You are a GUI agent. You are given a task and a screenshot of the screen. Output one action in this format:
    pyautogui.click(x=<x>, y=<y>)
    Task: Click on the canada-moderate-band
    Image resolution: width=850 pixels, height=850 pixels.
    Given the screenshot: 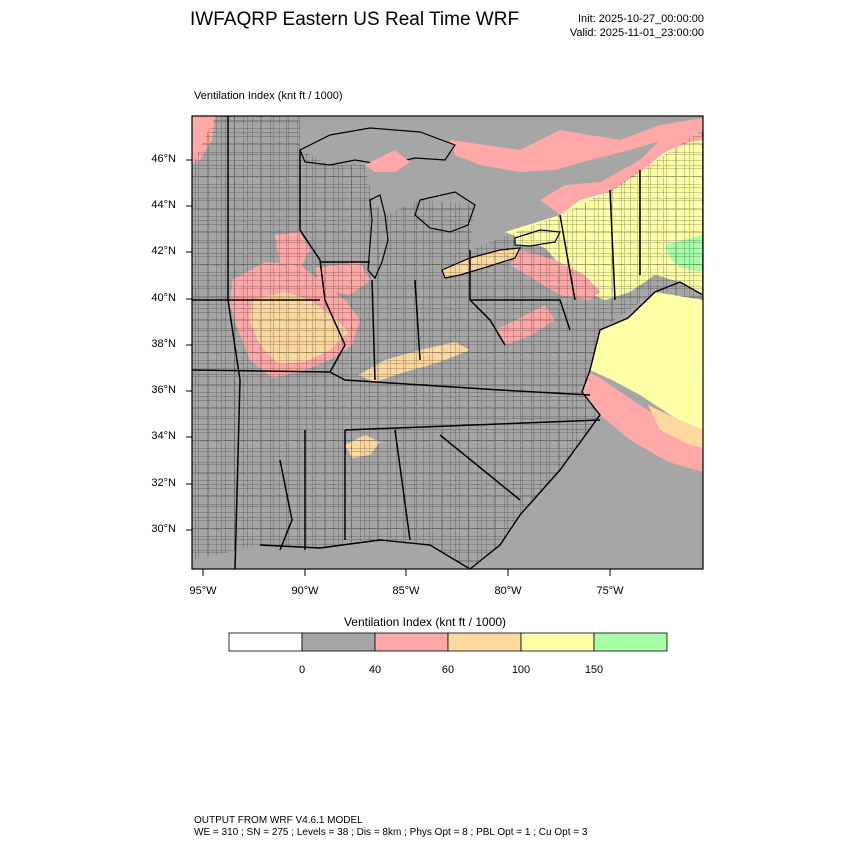 What is the action you would take?
    pyautogui.click(x=576, y=145)
    